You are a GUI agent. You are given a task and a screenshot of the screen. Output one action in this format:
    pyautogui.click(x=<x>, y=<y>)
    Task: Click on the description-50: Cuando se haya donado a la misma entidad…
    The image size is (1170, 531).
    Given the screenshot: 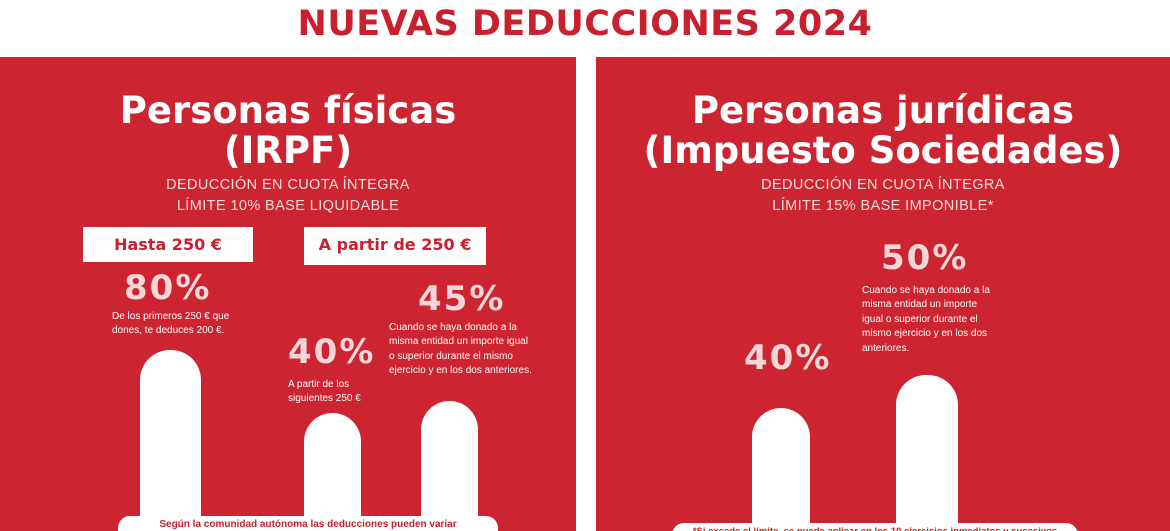 What is the action you would take?
    pyautogui.click(x=926, y=319)
    